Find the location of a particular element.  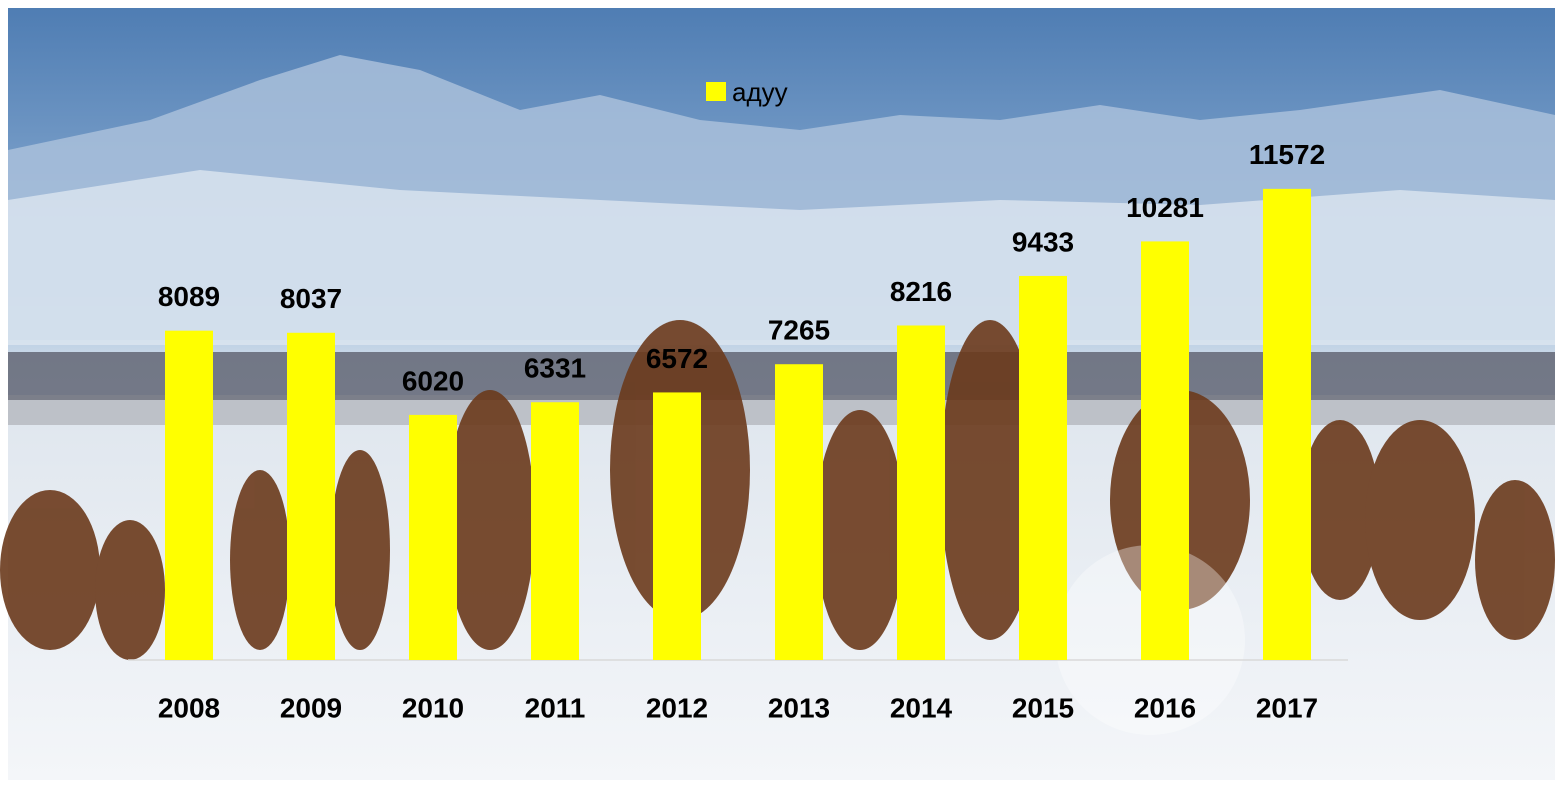

x-tick-label: 2009 is located at coordinates (311, 707).